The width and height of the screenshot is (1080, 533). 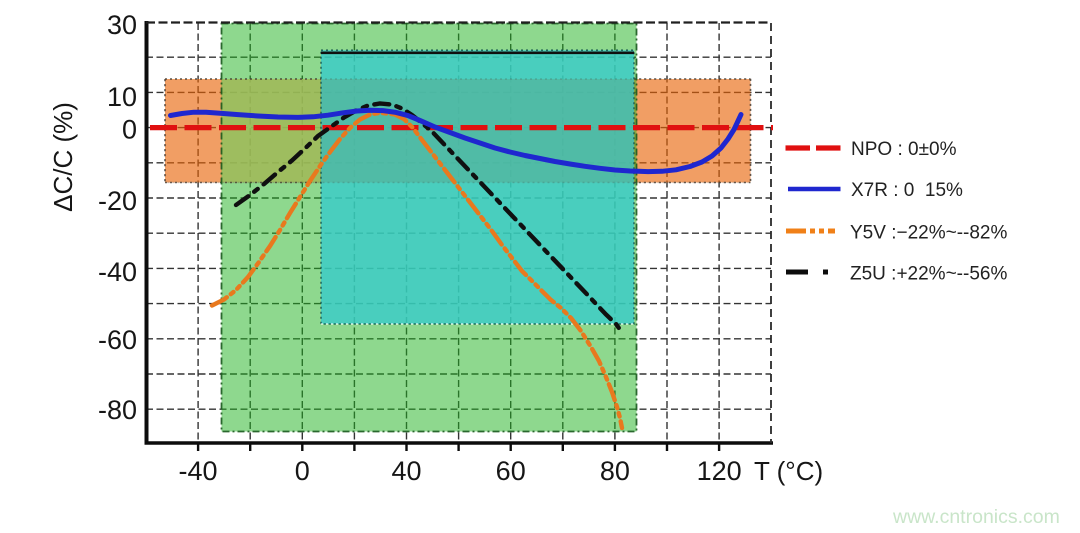 What do you see at coordinates (904, 149) in the screenshot?
I see `svg-text: NPO : 0±0%` at bounding box center [904, 149].